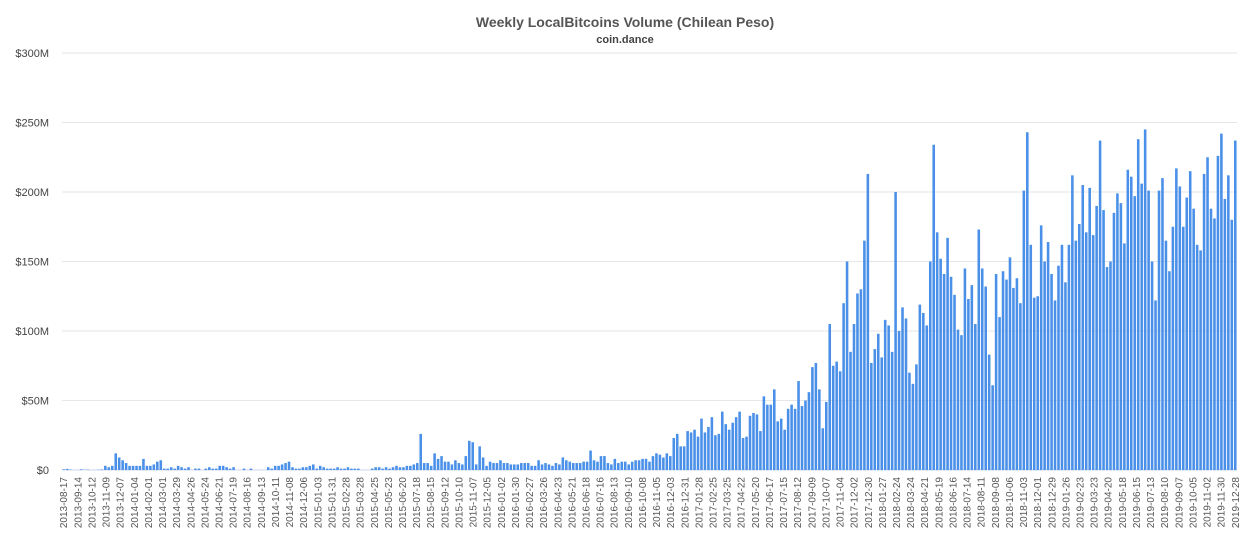 This screenshot has width=1251, height=550. Describe the element at coordinates (64, 503) in the screenshot. I see `x-tick-label: 2013-08-17` at that location.